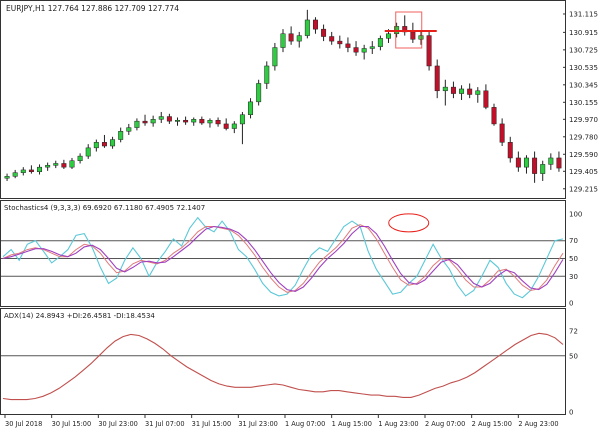 This screenshot has width=600, height=434. I want to click on time-tick-label: 2 Aug 07:00, so click(445, 424).